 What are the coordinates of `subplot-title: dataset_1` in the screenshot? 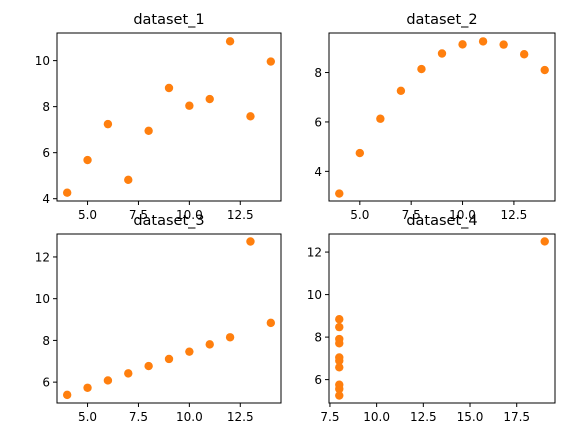 It's located at (168, 20).